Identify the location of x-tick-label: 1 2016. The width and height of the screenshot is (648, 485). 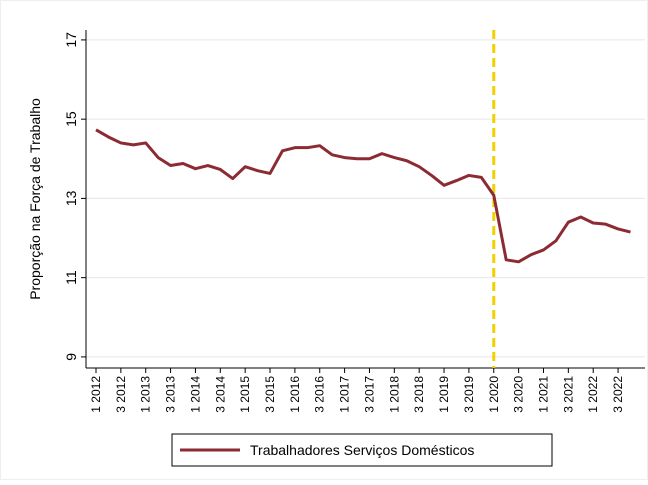
(295, 394).